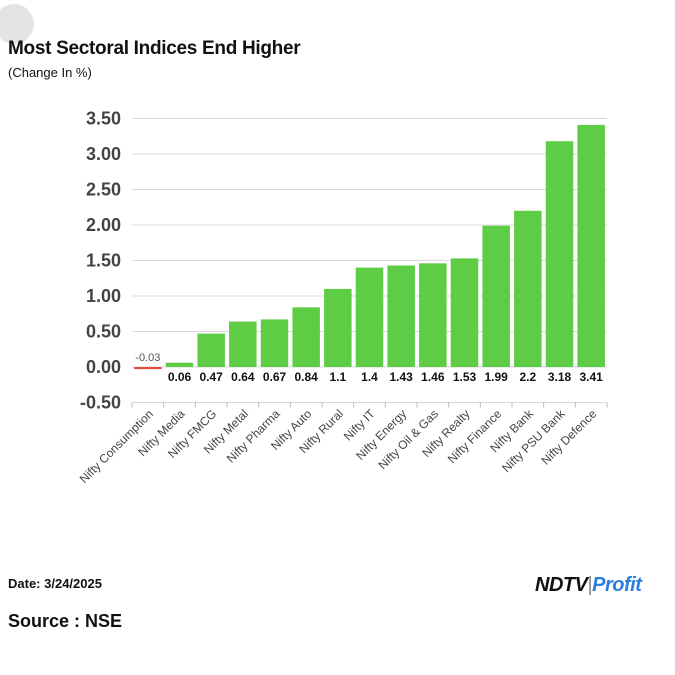  Describe the element at coordinates (103, 154) in the screenshot. I see `y-tick-label: 3.00` at that location.